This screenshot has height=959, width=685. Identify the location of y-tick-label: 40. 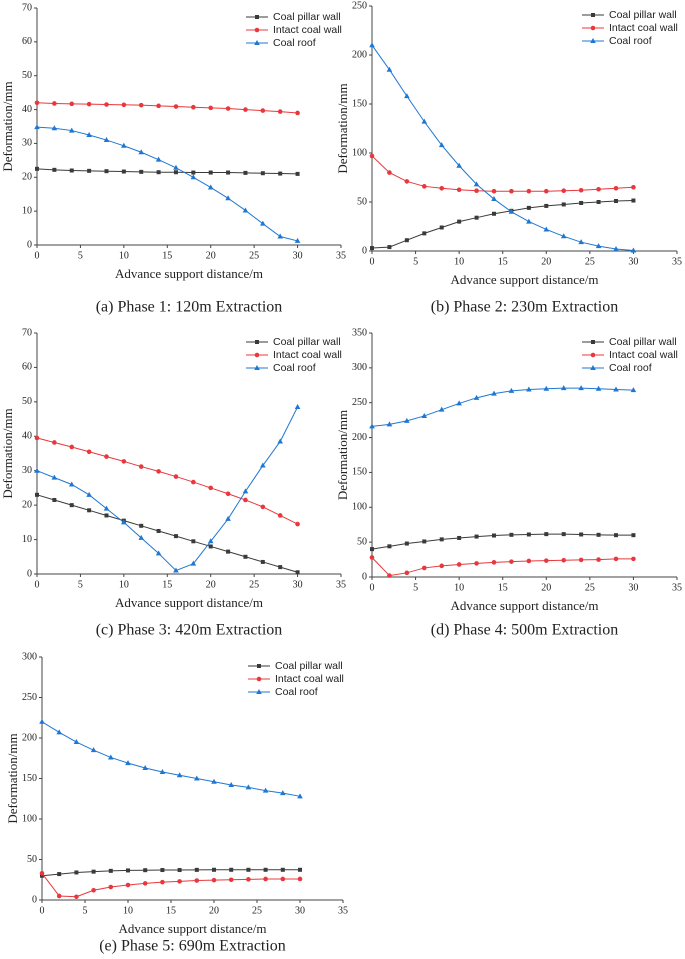
(27, 109).